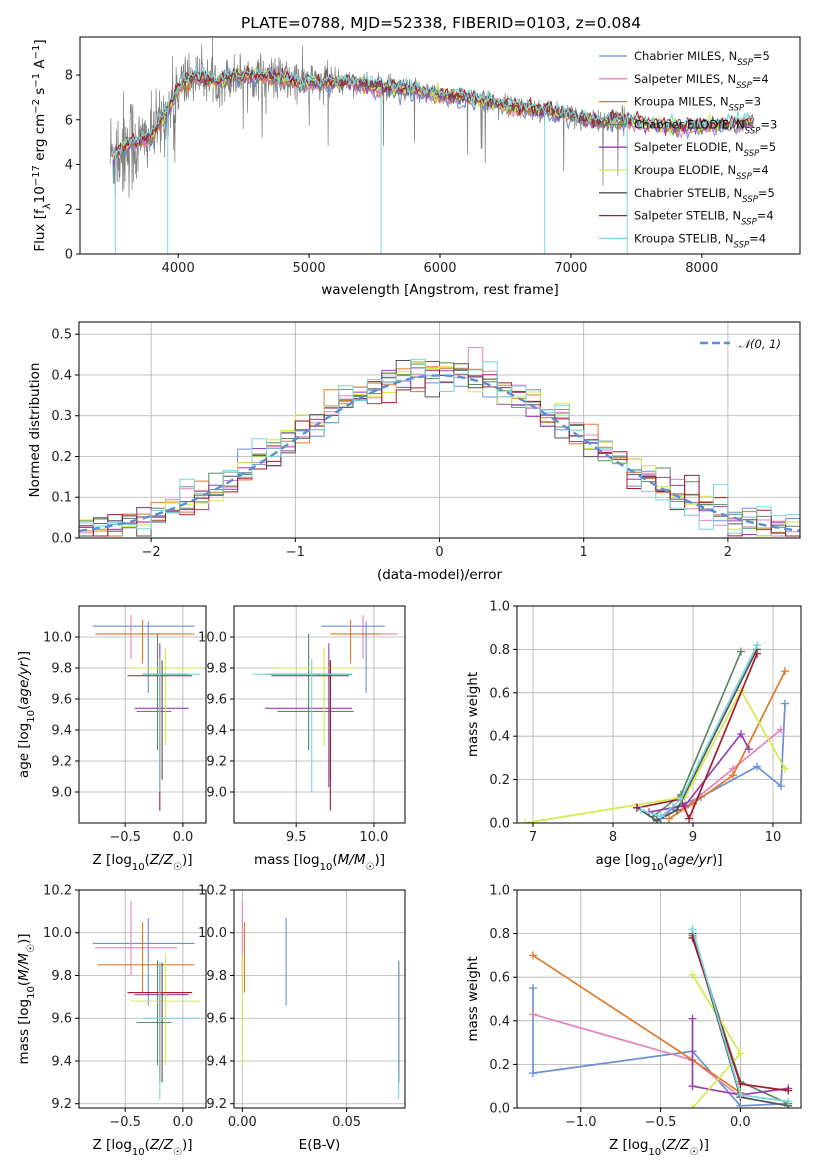  What do you see at coordinates (61, 1061) in the screenshot?
I see `y-tick-label: 9.4` at bounding box center [61, 1061].